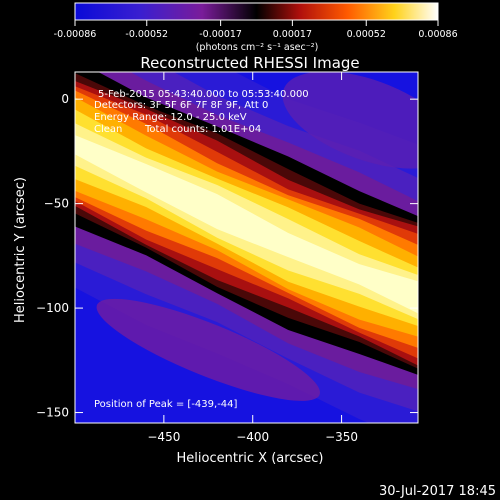 The image size is (500, 500). What do you see at coordinates (341, 437) in the screenshot?
I see `x-tick-label: −350` at bounding box center [341, 437].